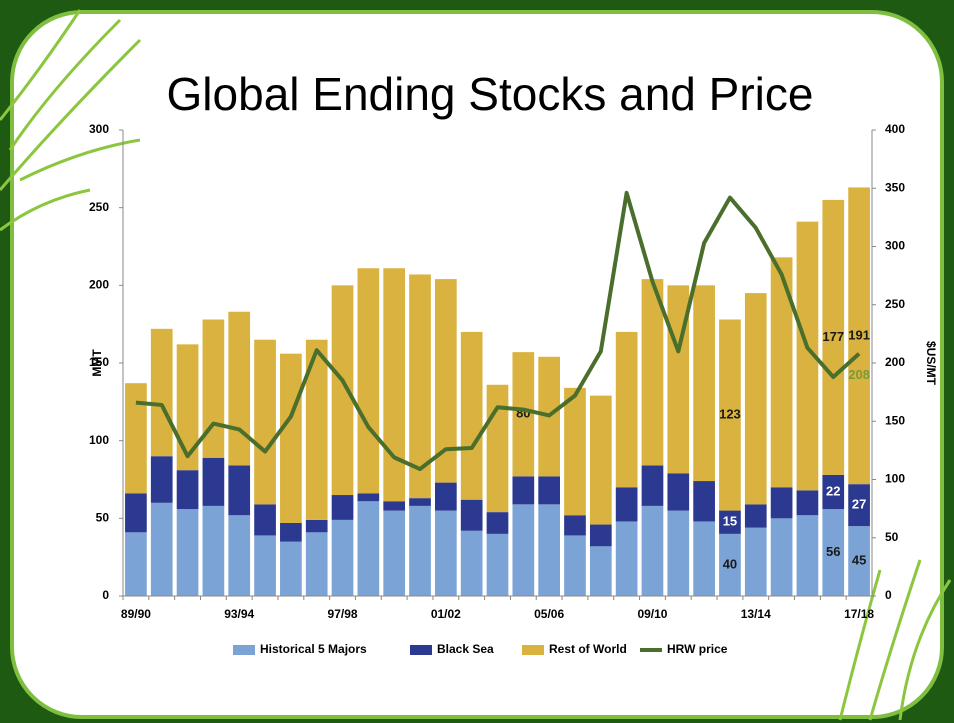  What do you see at coordinates (895, 304) in the screenshot?
I see `y2-tick-label: 250` at bounding box center [895, 304].